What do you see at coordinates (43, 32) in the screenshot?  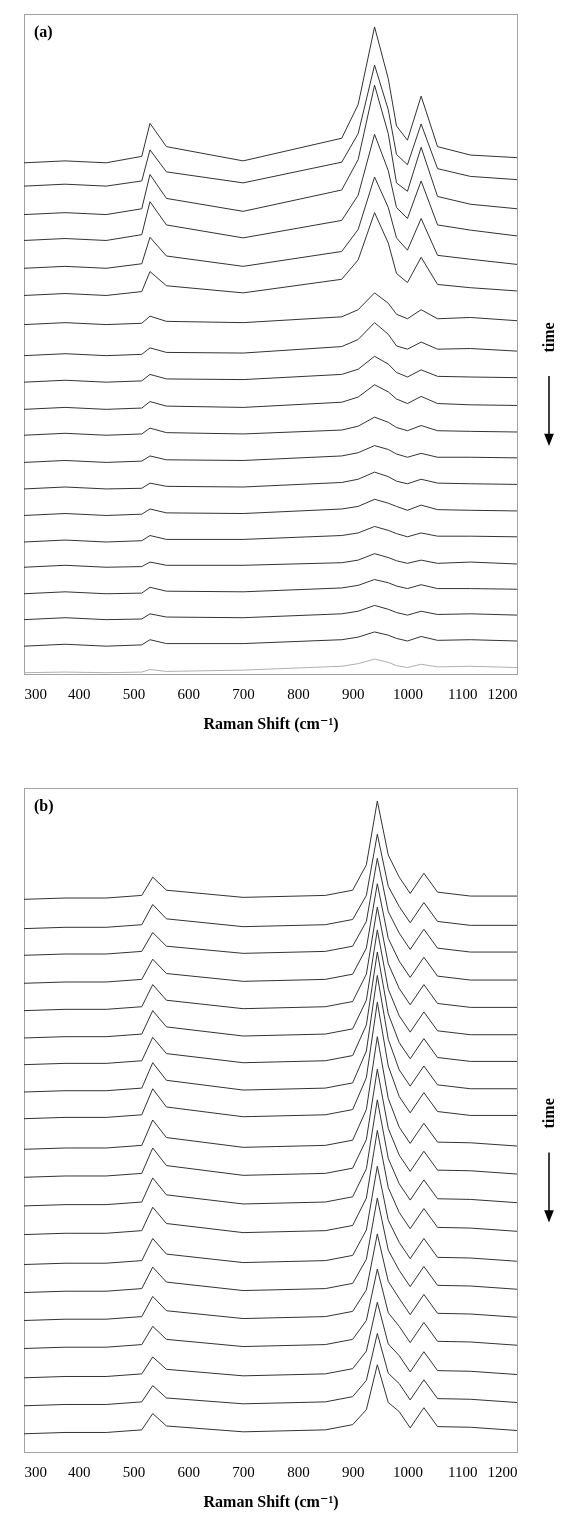 I see `annotation: (a)` at bounding box center [43, 32].